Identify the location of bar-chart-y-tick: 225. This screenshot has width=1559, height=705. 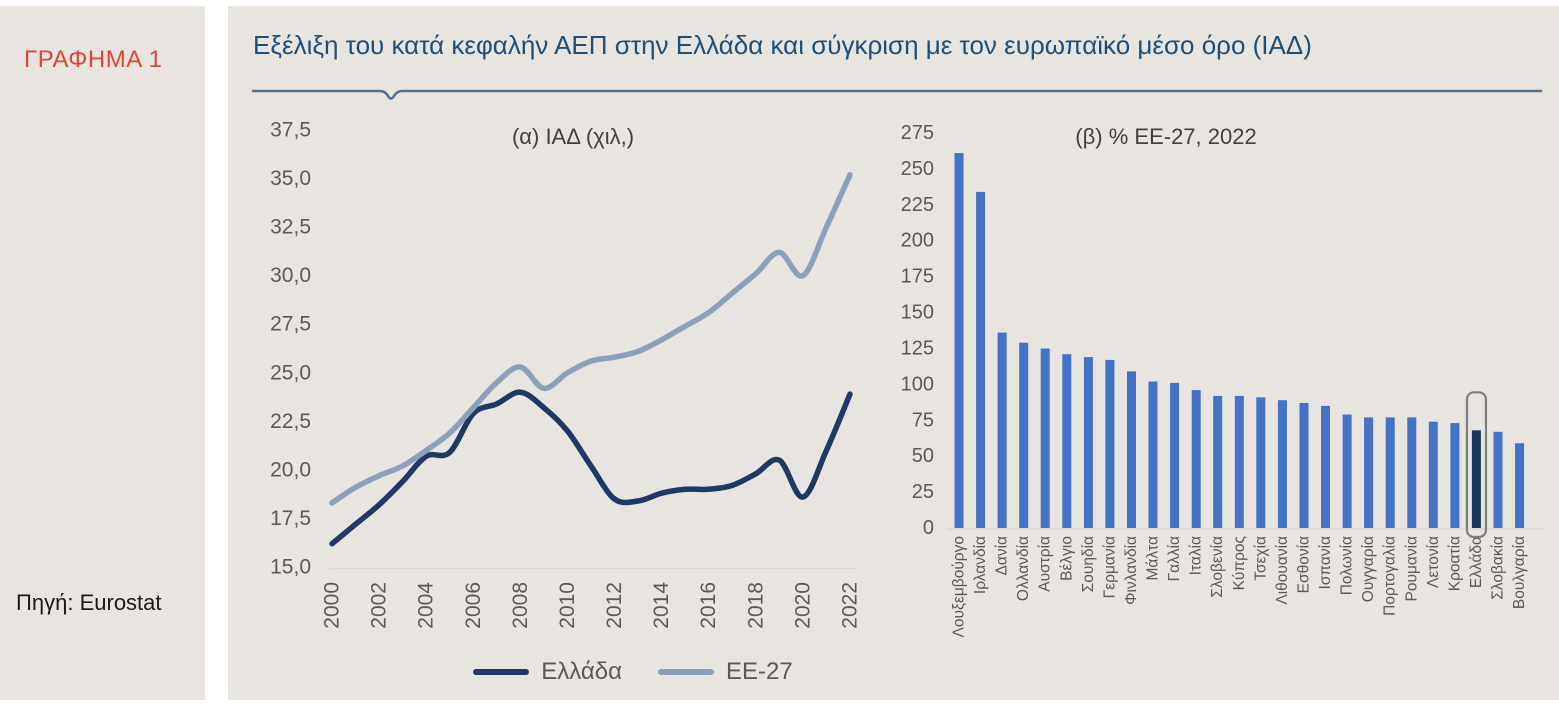
(917, 205).